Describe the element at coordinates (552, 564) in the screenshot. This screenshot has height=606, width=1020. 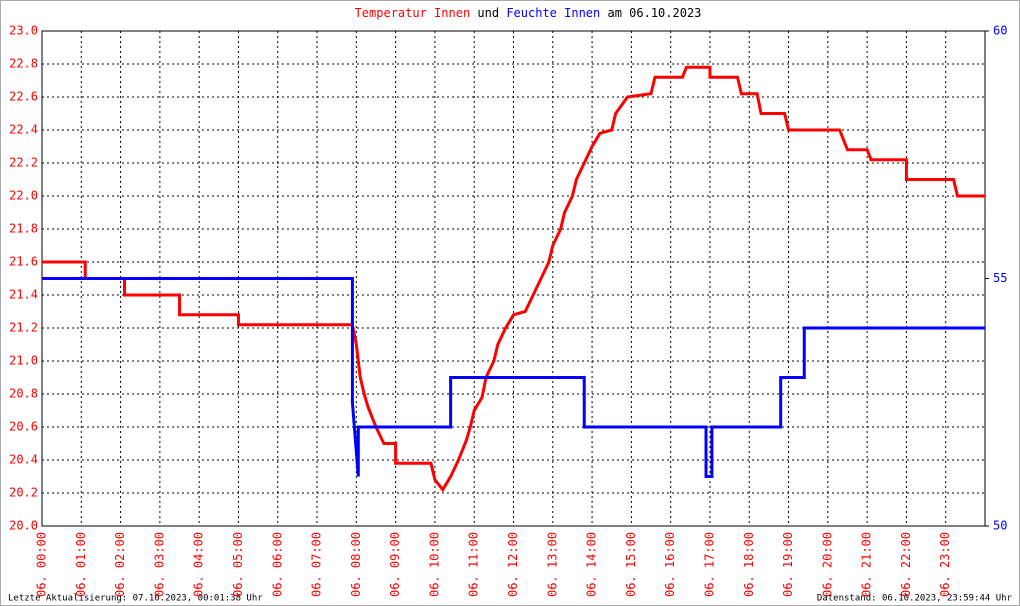
I see `x-tick-label: 06. 13:00` at that location.